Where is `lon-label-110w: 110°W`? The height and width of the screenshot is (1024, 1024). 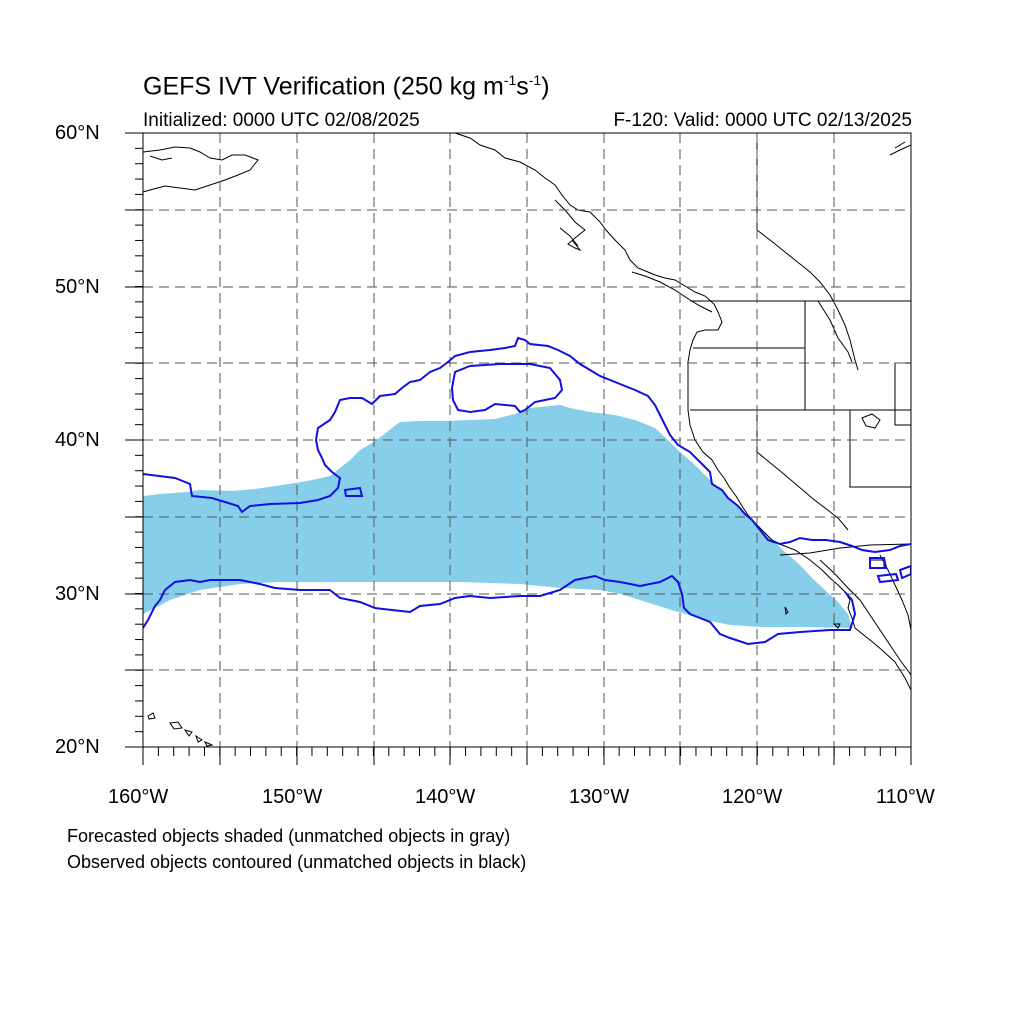
lon-label-110w: 110°W is located at coordinates (905, 797).